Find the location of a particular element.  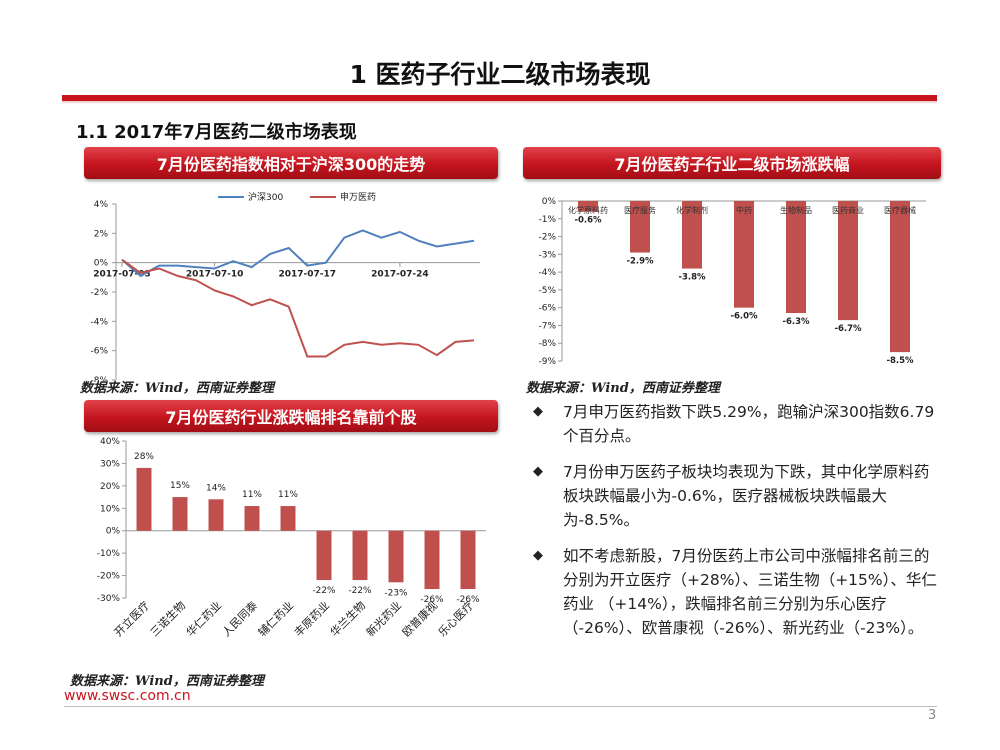

y-tick-label: -30% is located at coordinates (109, 599).